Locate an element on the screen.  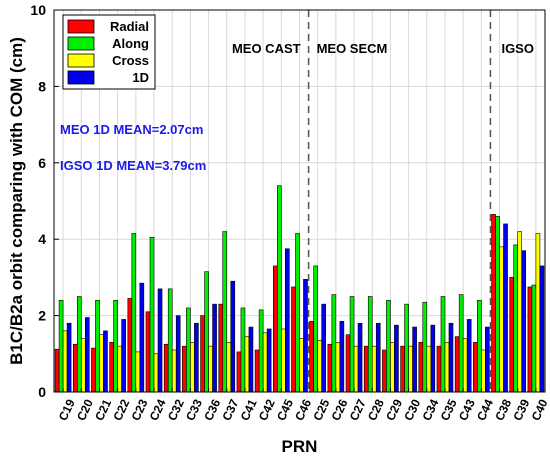
bar-along-c35 is located at coordinates (443, 344).